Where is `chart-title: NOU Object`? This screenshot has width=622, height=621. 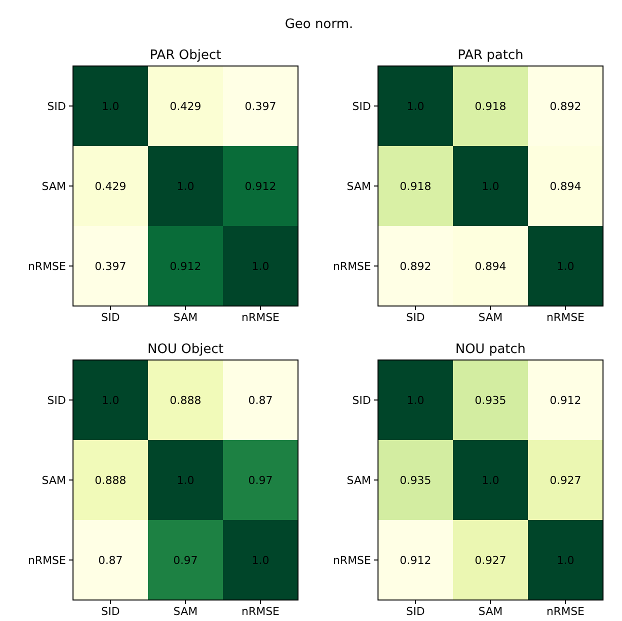
chart-title: NOU Object is located at coordinates (186, 349).